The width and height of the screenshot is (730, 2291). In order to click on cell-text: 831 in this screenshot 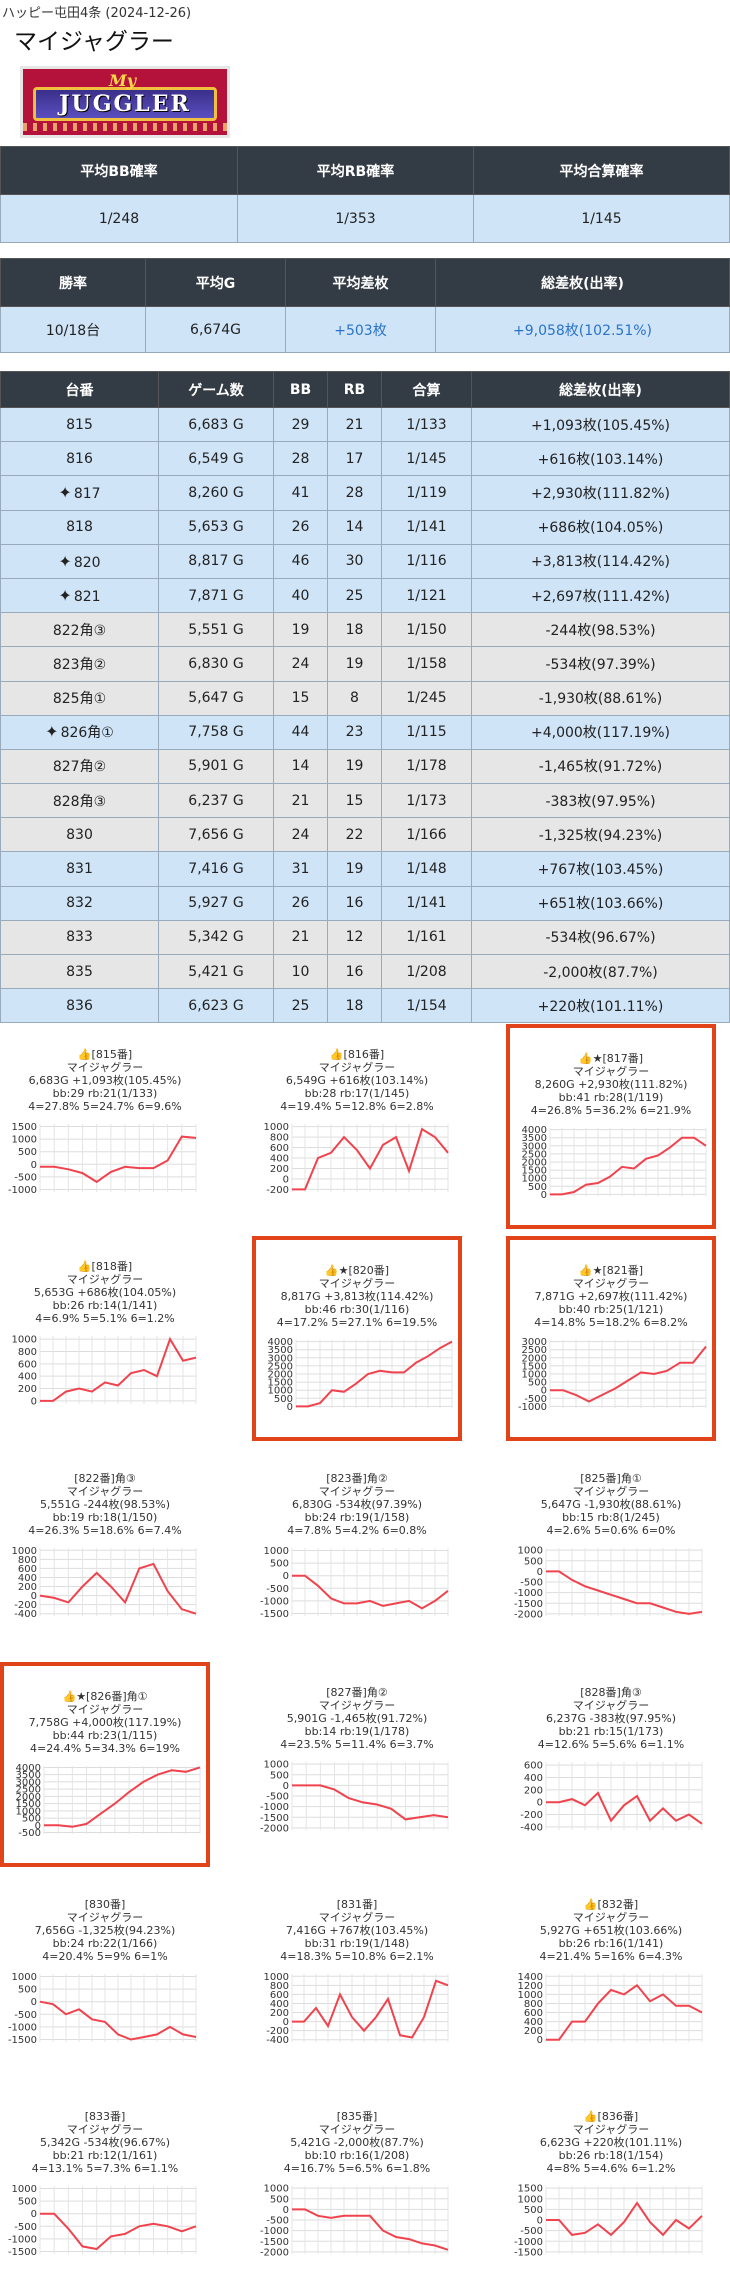, I will do `click(79, 869)`.